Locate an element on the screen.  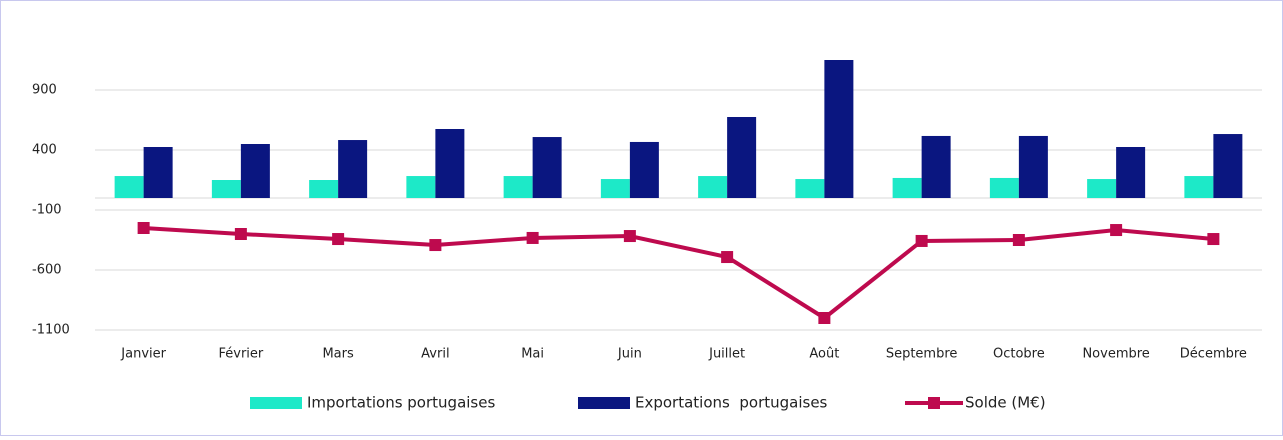
x-tick-label: Mars is located at coordinates (338, 354).